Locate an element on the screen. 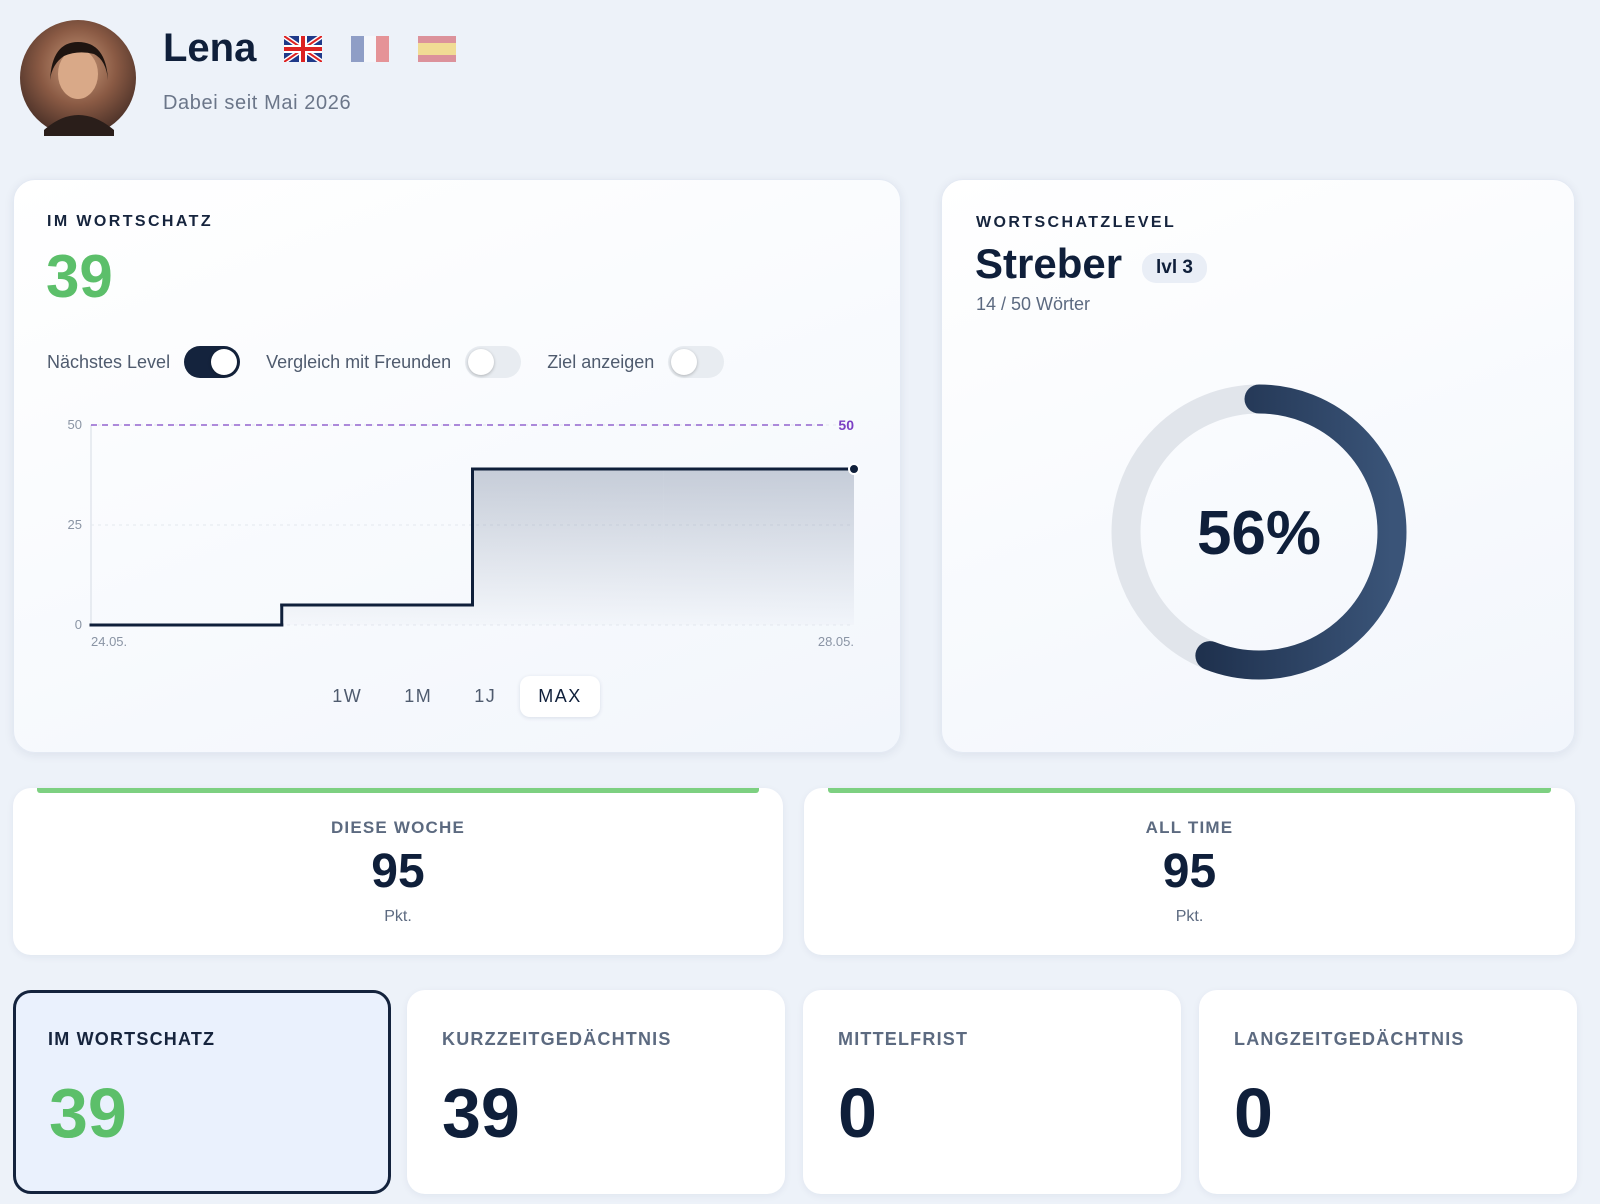 This screenshot has height=1204, width=1600. range-button: MAX is located at coordinates (560, 696).